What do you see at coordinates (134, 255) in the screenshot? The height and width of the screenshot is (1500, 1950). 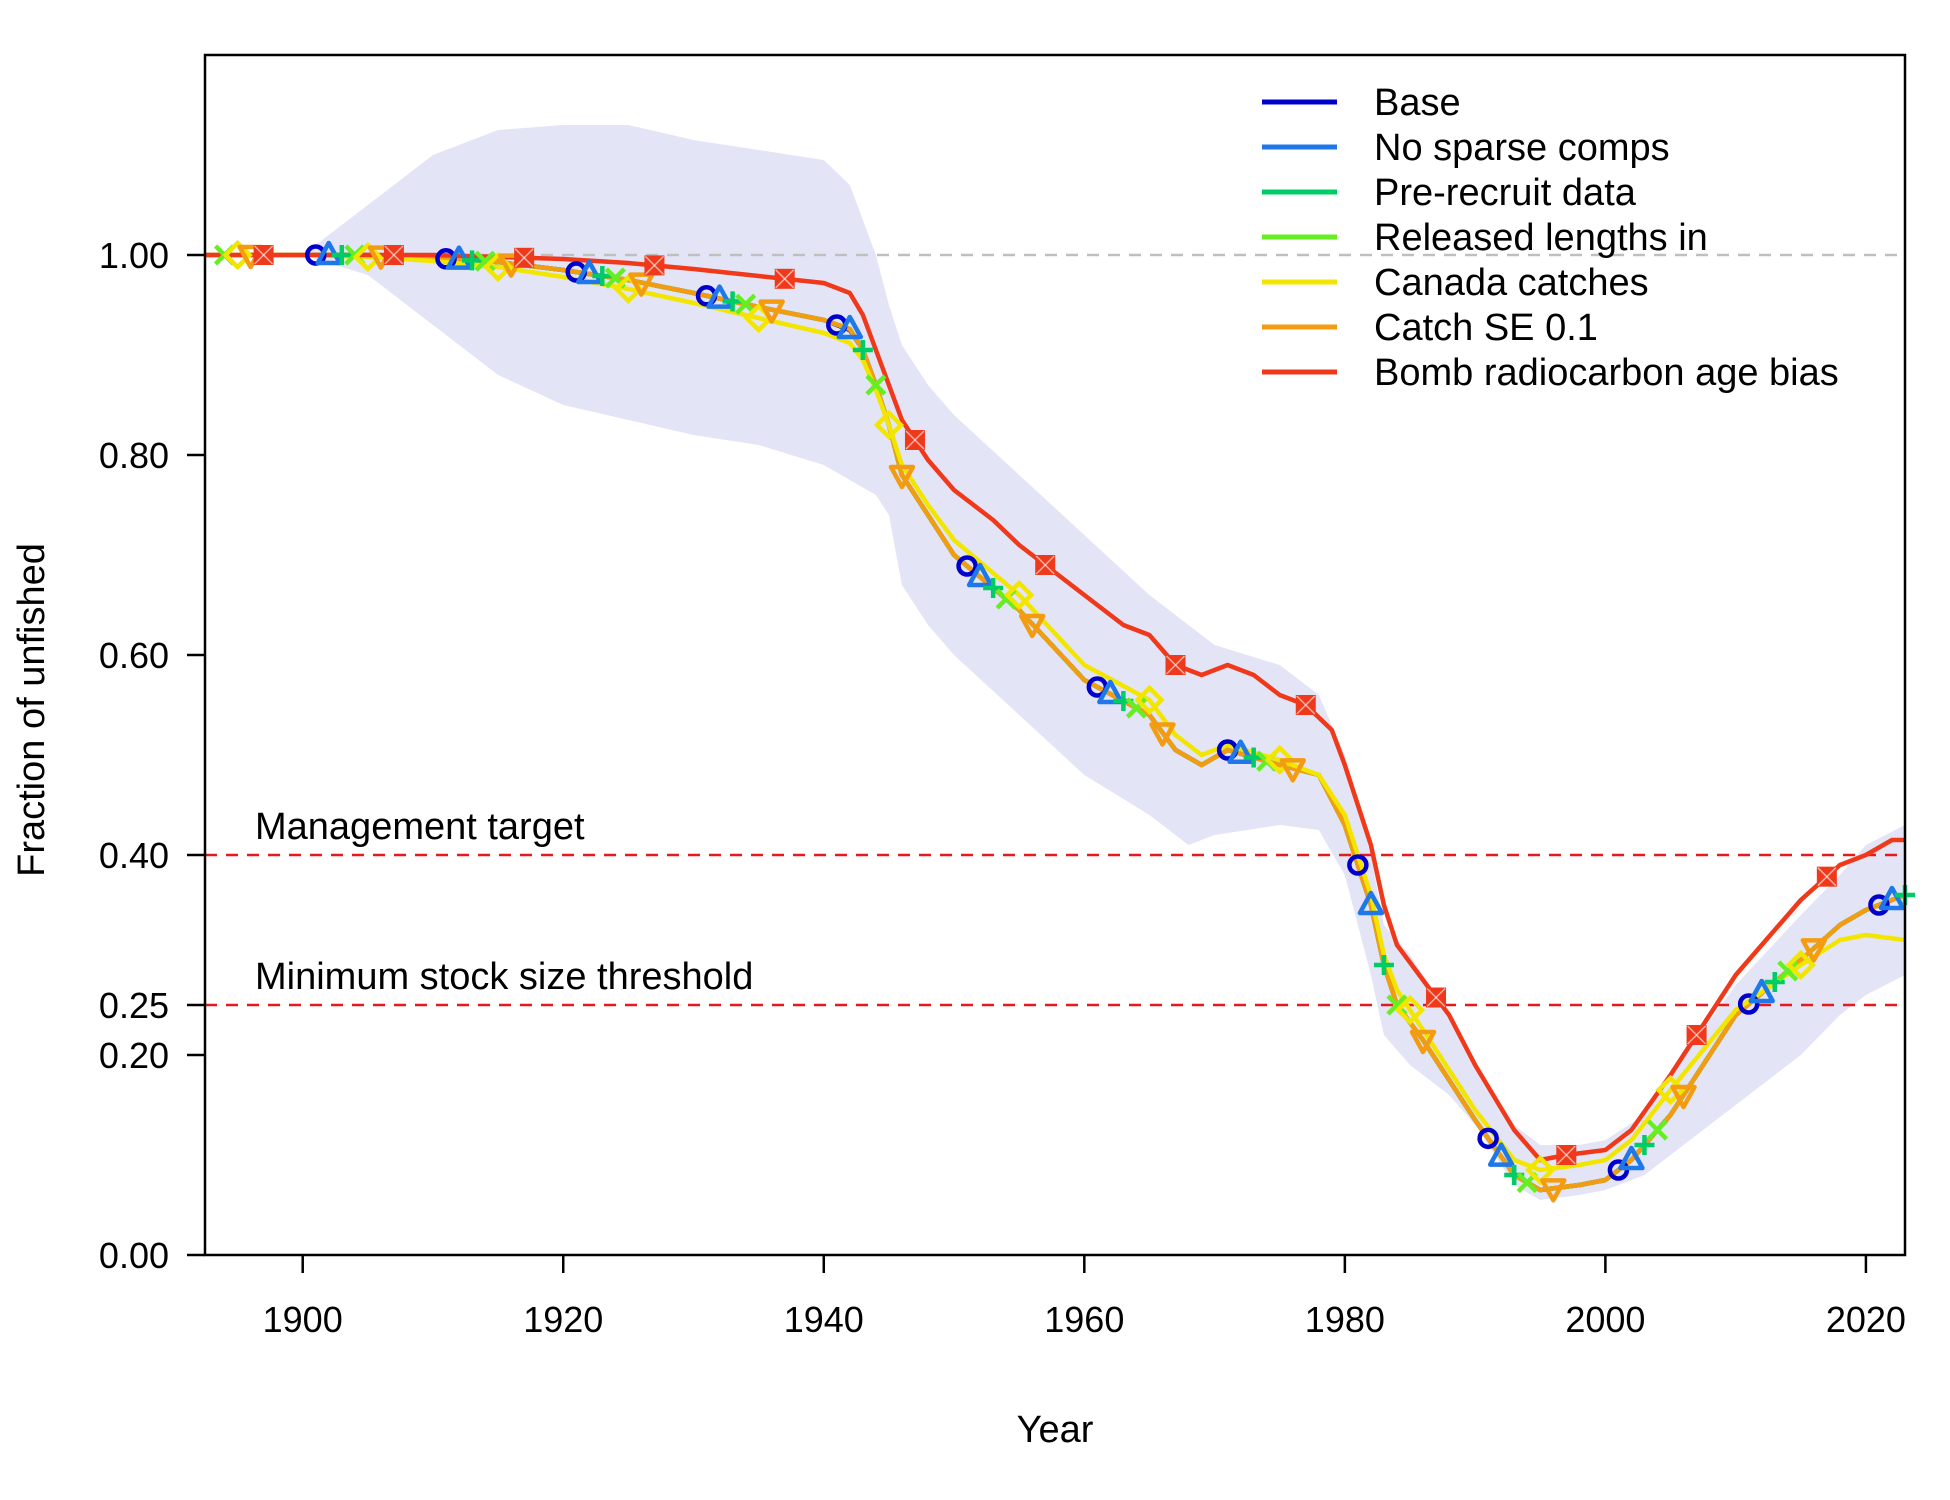 I see `y-tick-label: 1.00` at bounding box center [134, 255].